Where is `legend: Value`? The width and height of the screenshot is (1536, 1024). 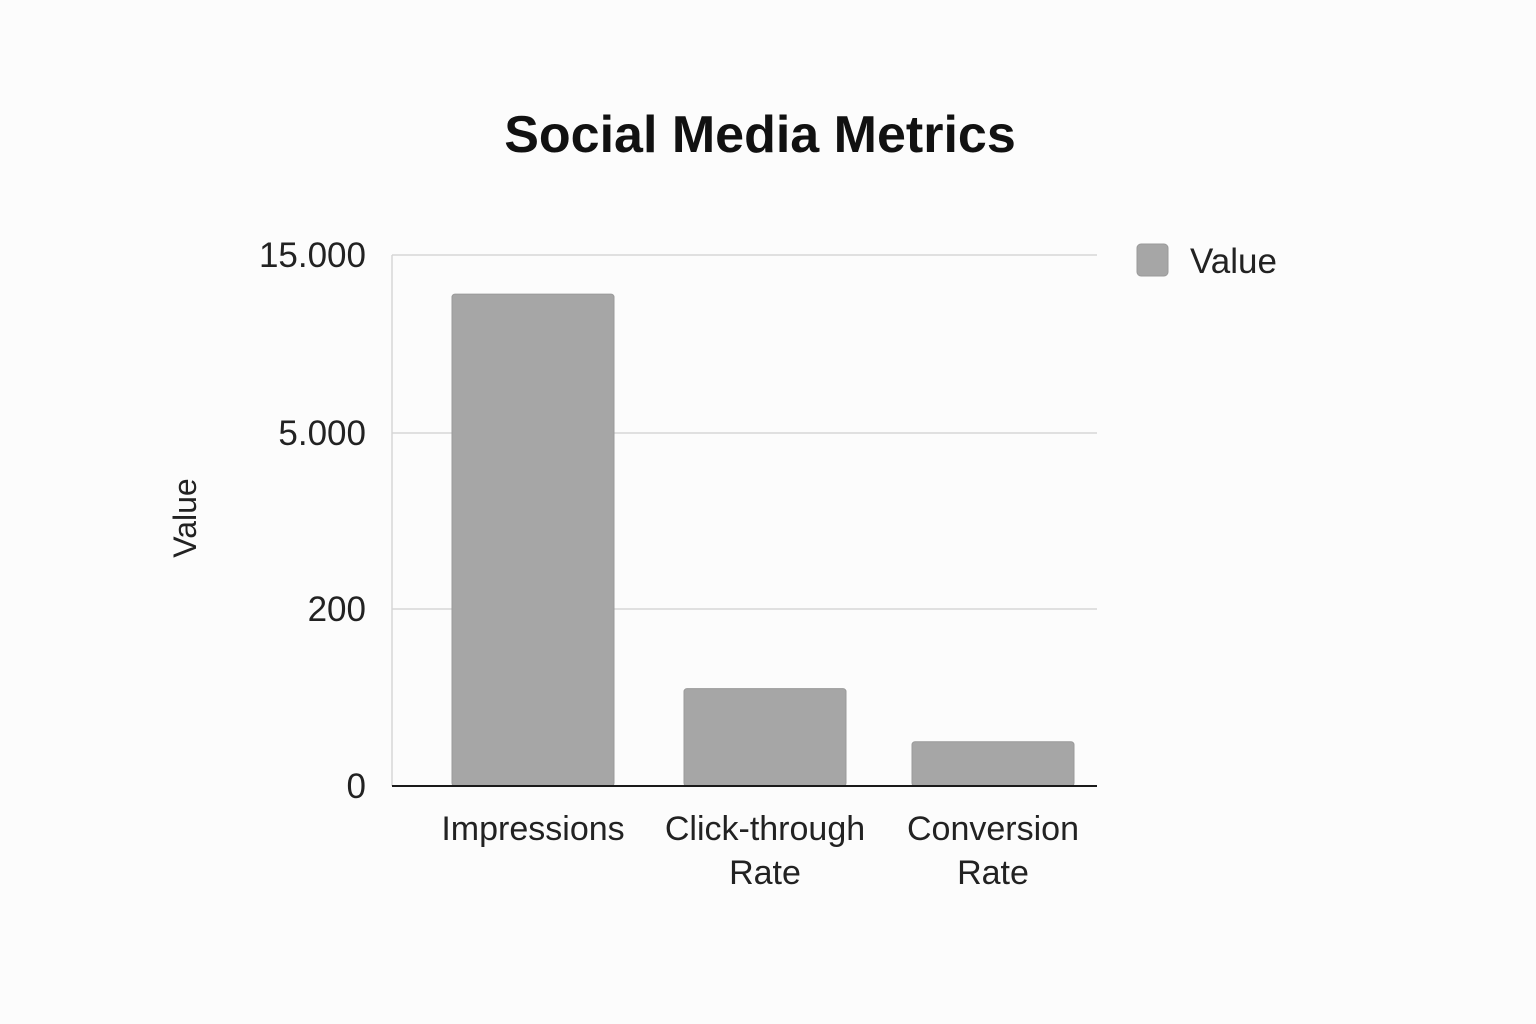
legend: Value is located at coordinates (1206, 261).